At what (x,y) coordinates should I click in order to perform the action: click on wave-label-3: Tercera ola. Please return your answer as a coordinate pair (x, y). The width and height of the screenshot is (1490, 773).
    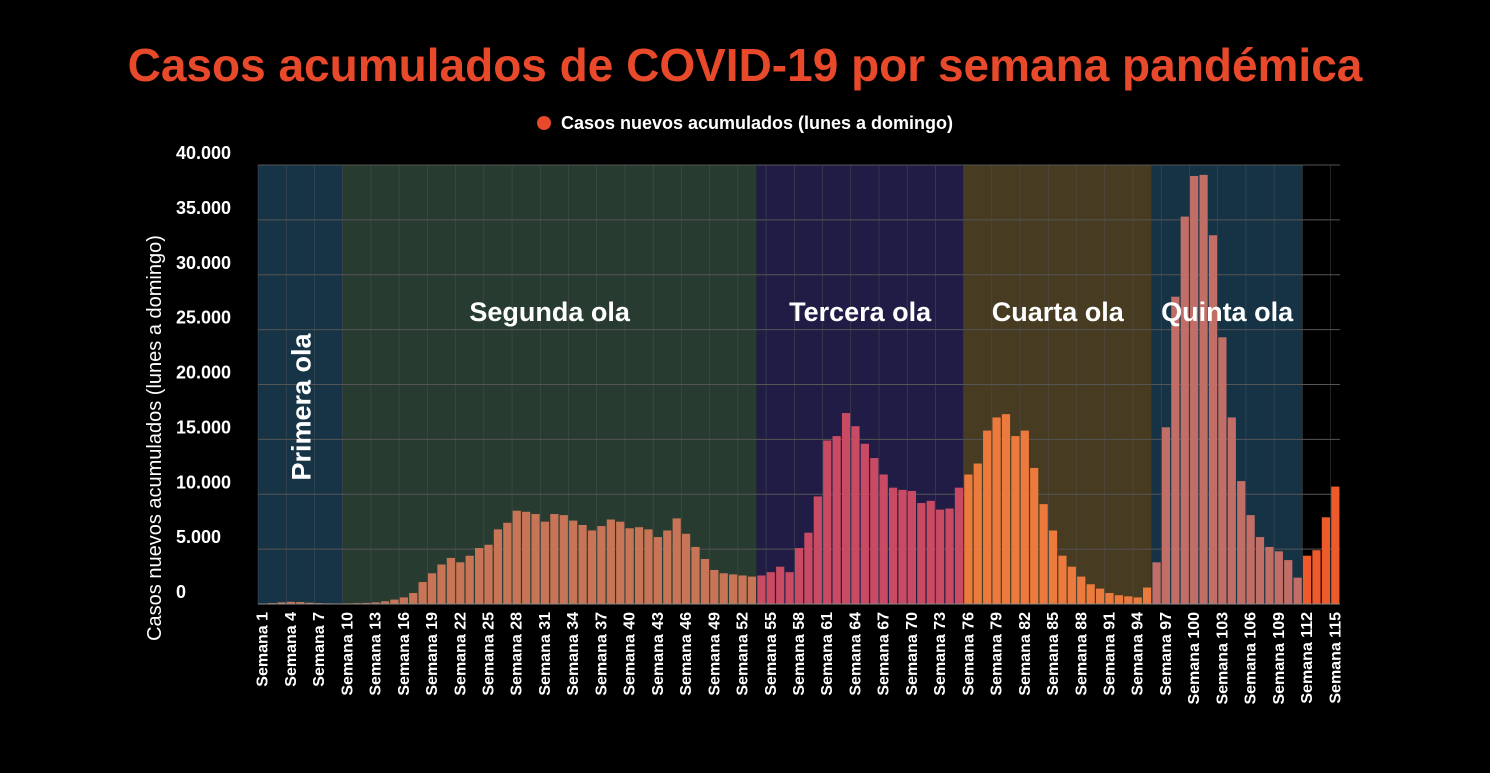
    Looking at the image, I should click on (860, 312).